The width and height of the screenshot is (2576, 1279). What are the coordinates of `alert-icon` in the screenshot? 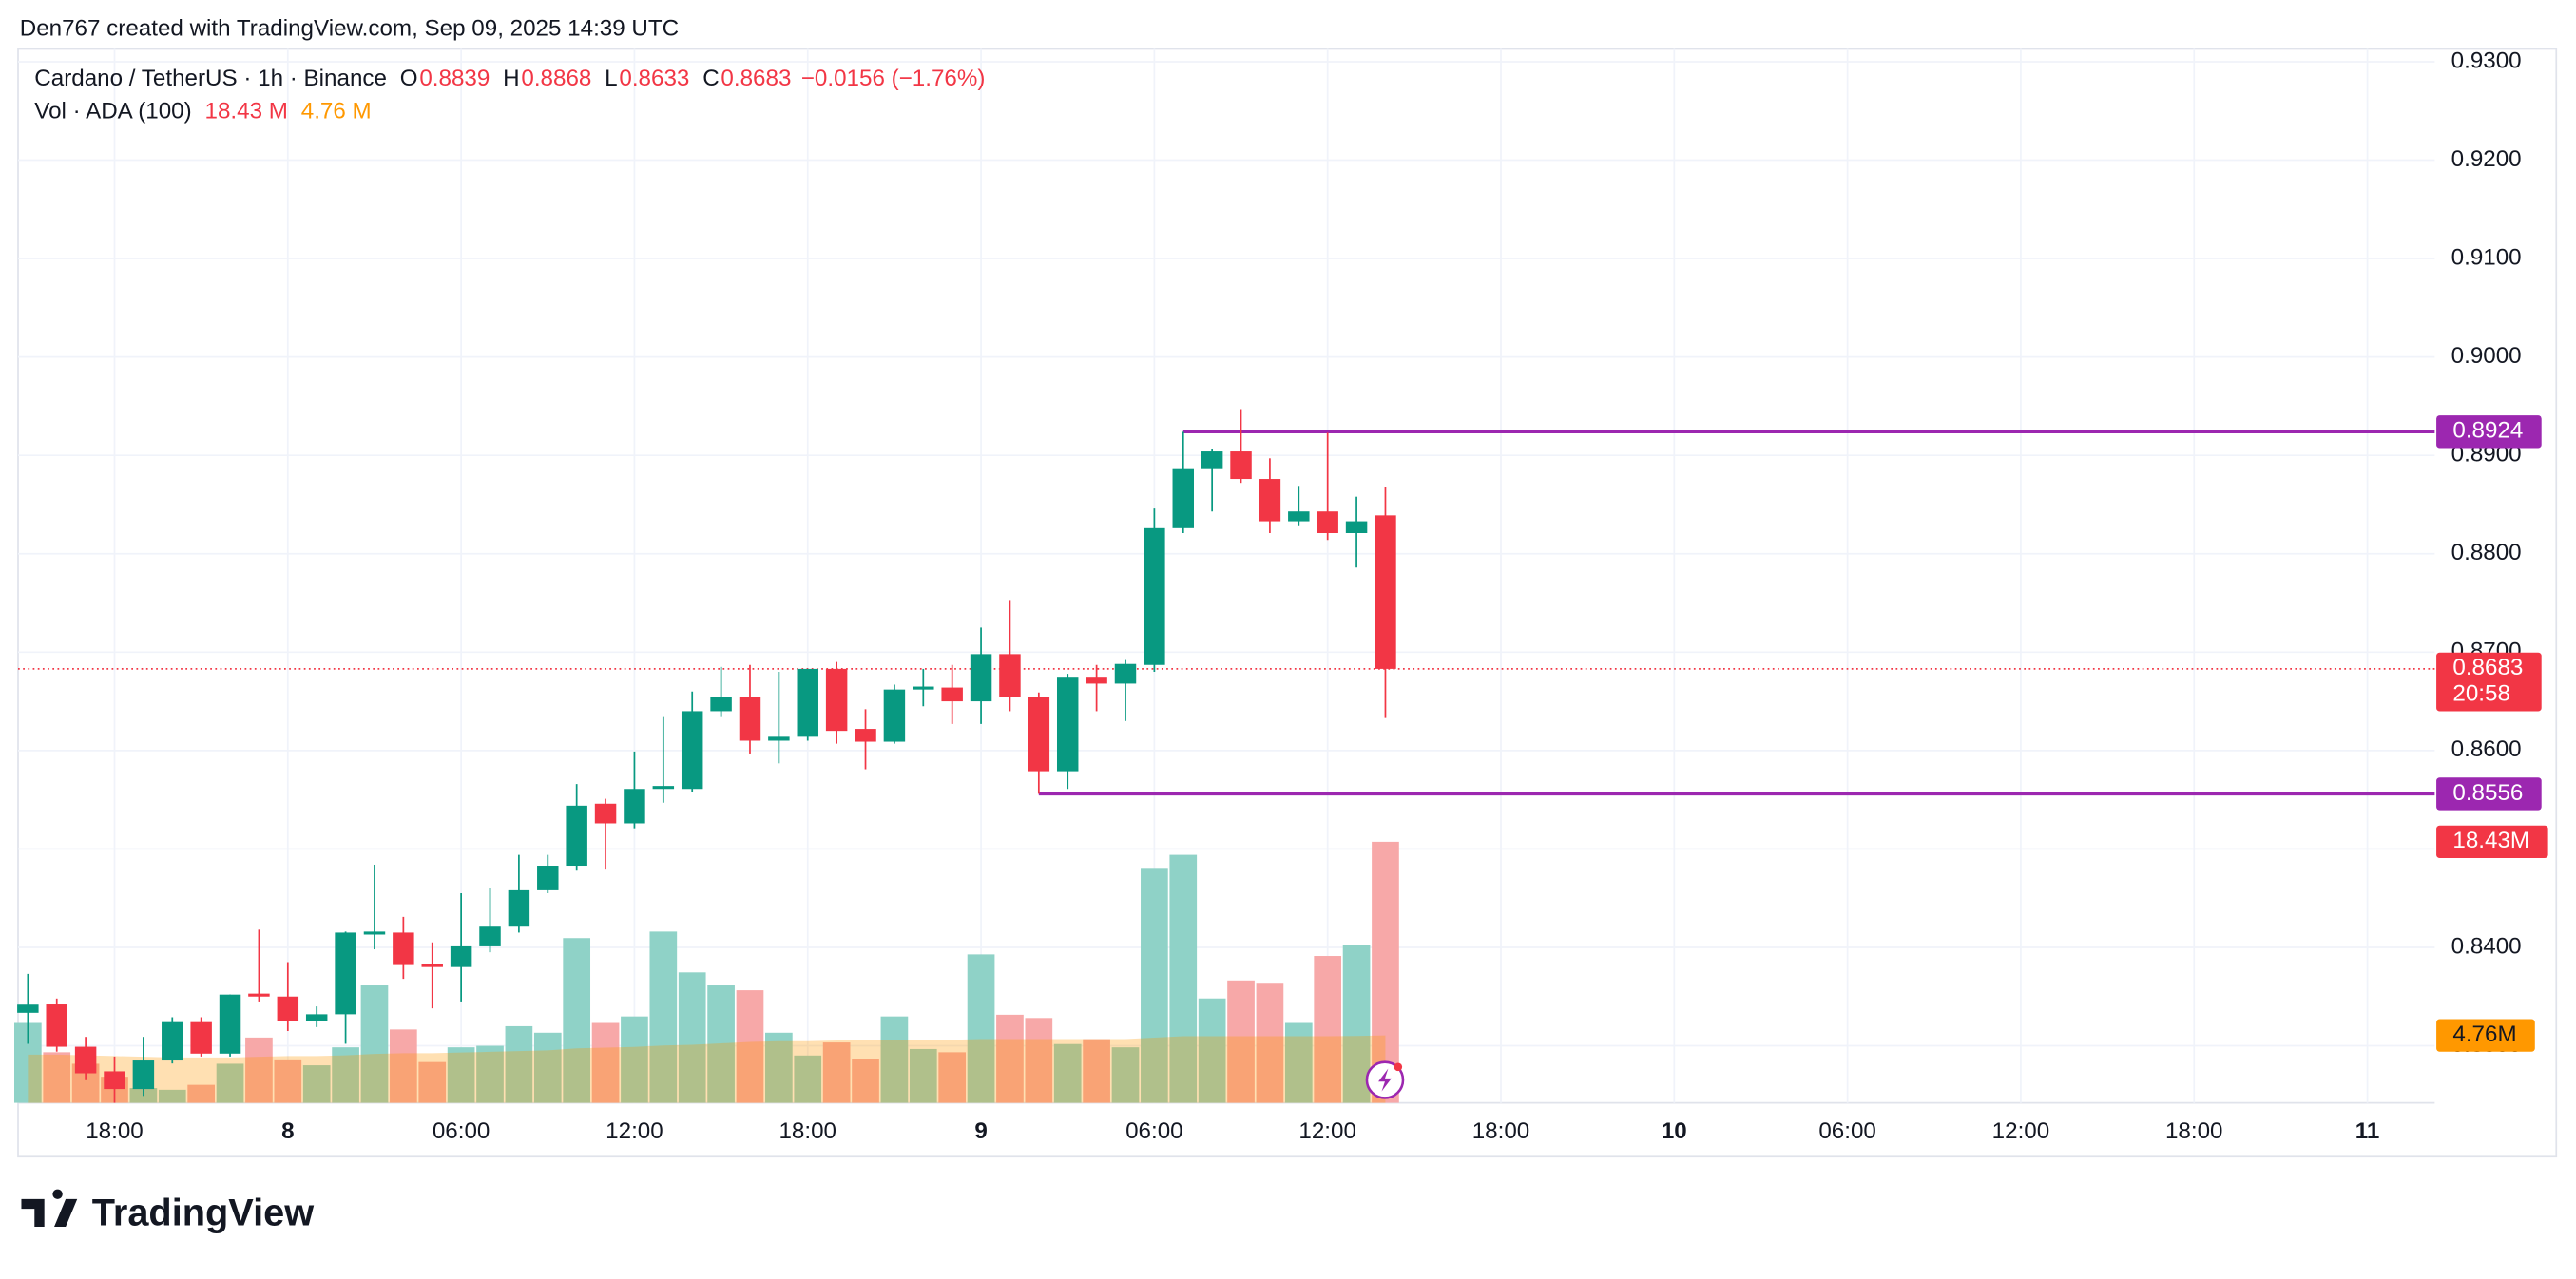 It's located at (1385, 1079).